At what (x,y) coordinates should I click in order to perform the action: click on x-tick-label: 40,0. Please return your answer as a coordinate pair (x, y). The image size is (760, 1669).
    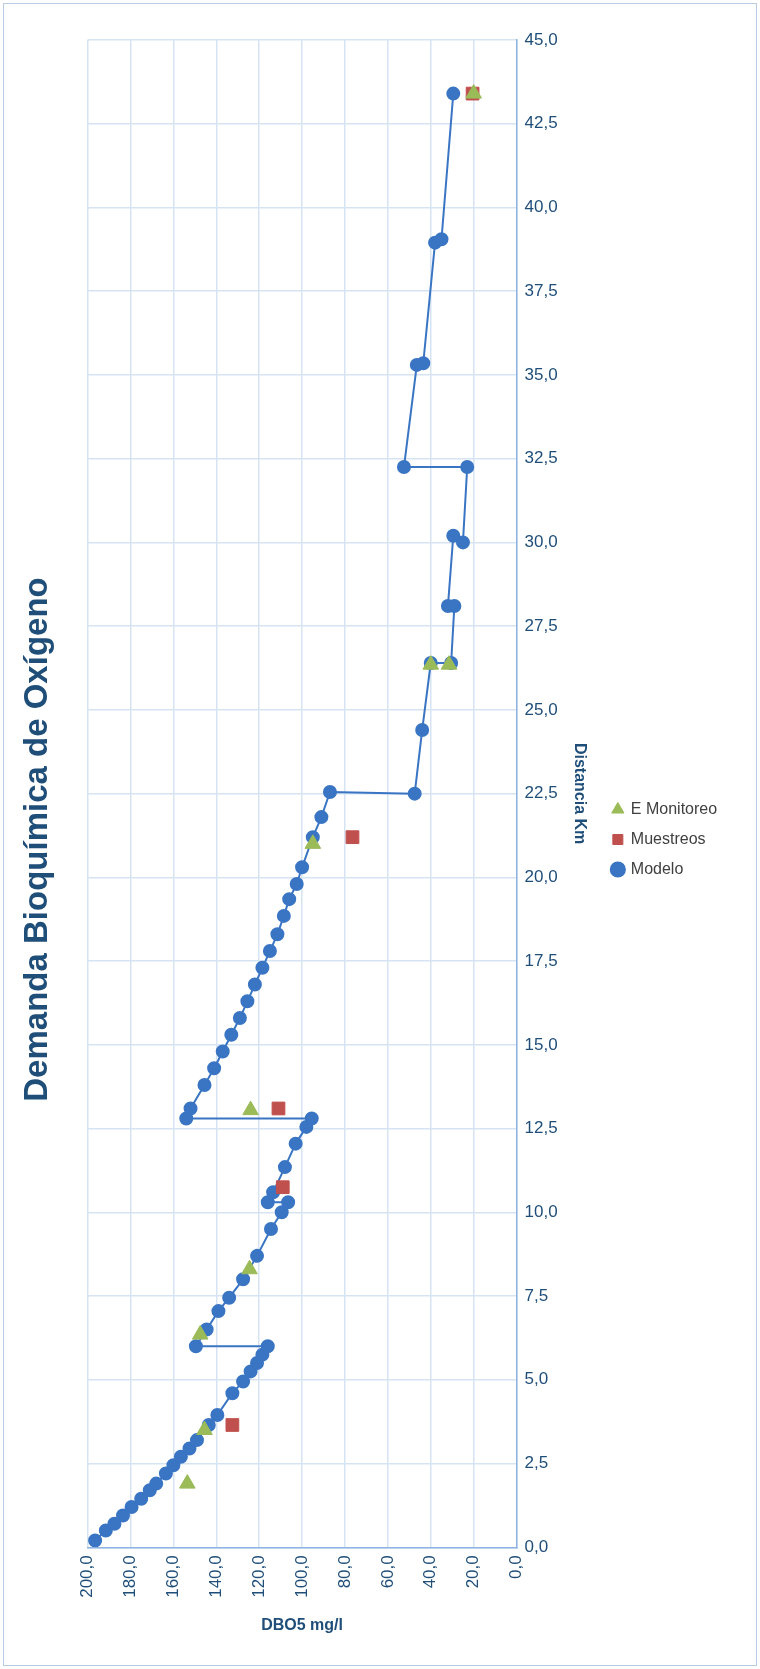
    Looking at the image, I should click on (430, 1572).